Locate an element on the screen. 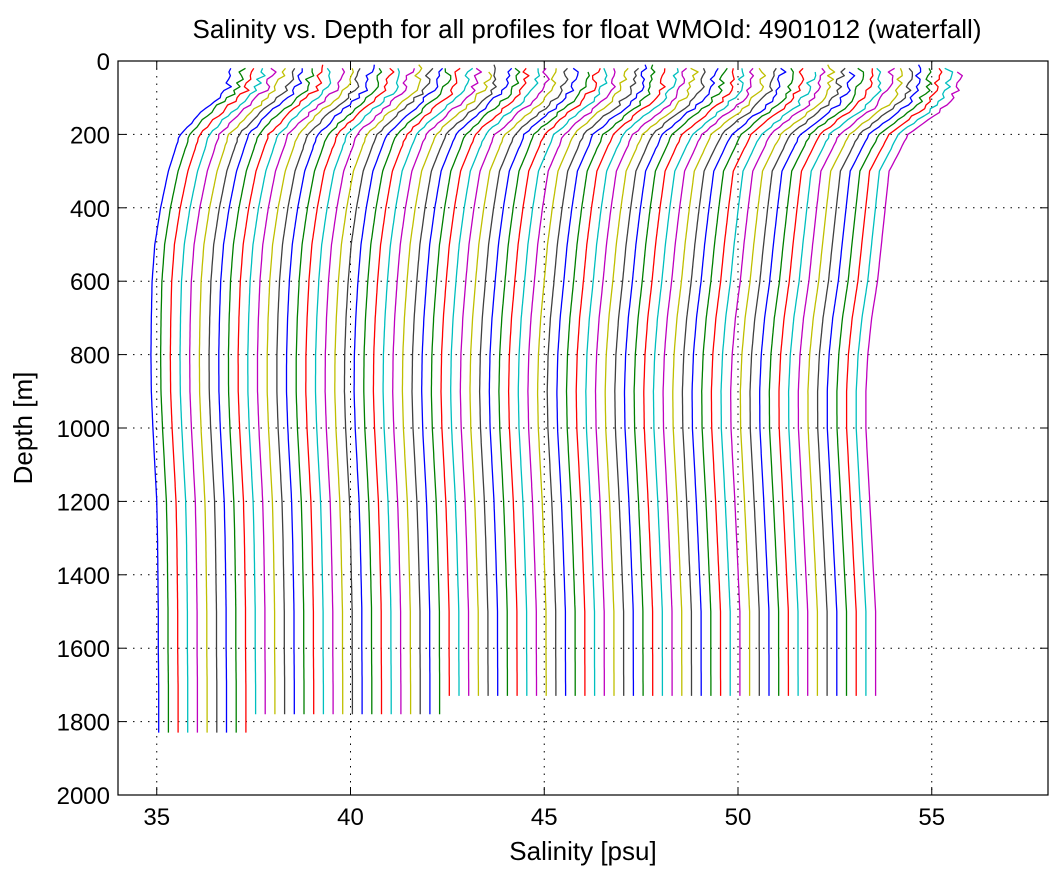 The width and height of the screenshot is (1056, 871). y-tick-label: 1200 is located at coordinates (83, 502).